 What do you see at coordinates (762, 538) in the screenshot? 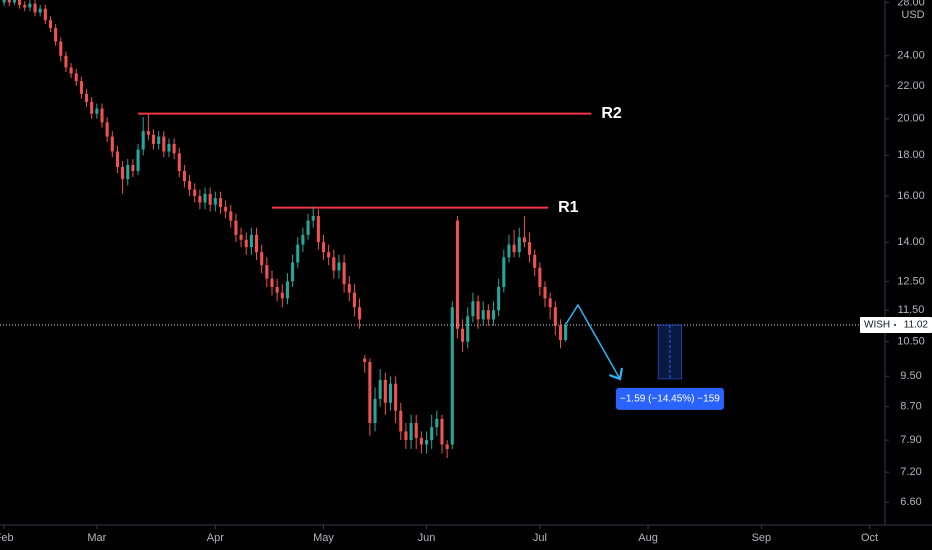
I see `x-tick-label: Sep` at bounding box center [762, 538].